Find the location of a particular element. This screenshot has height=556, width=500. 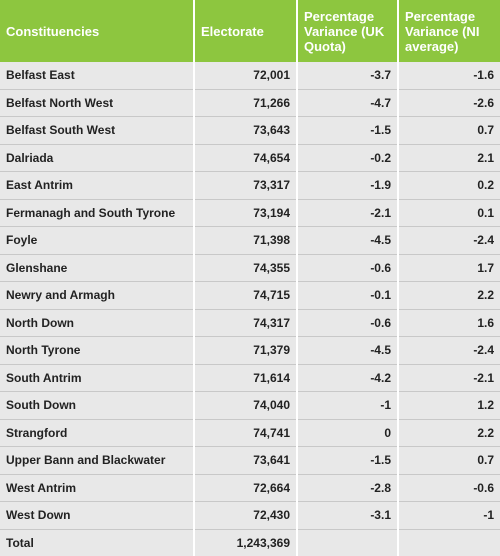

table-row: North Tyrone 71,379 -4.5 -2.4 is located at coordinates (250, 350).